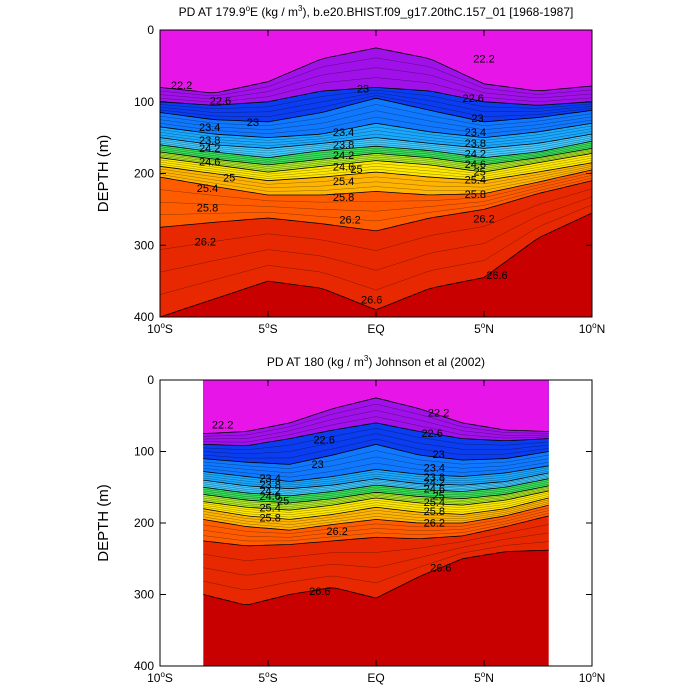  I want to click on contour-line-24.6, so click(376, 157).